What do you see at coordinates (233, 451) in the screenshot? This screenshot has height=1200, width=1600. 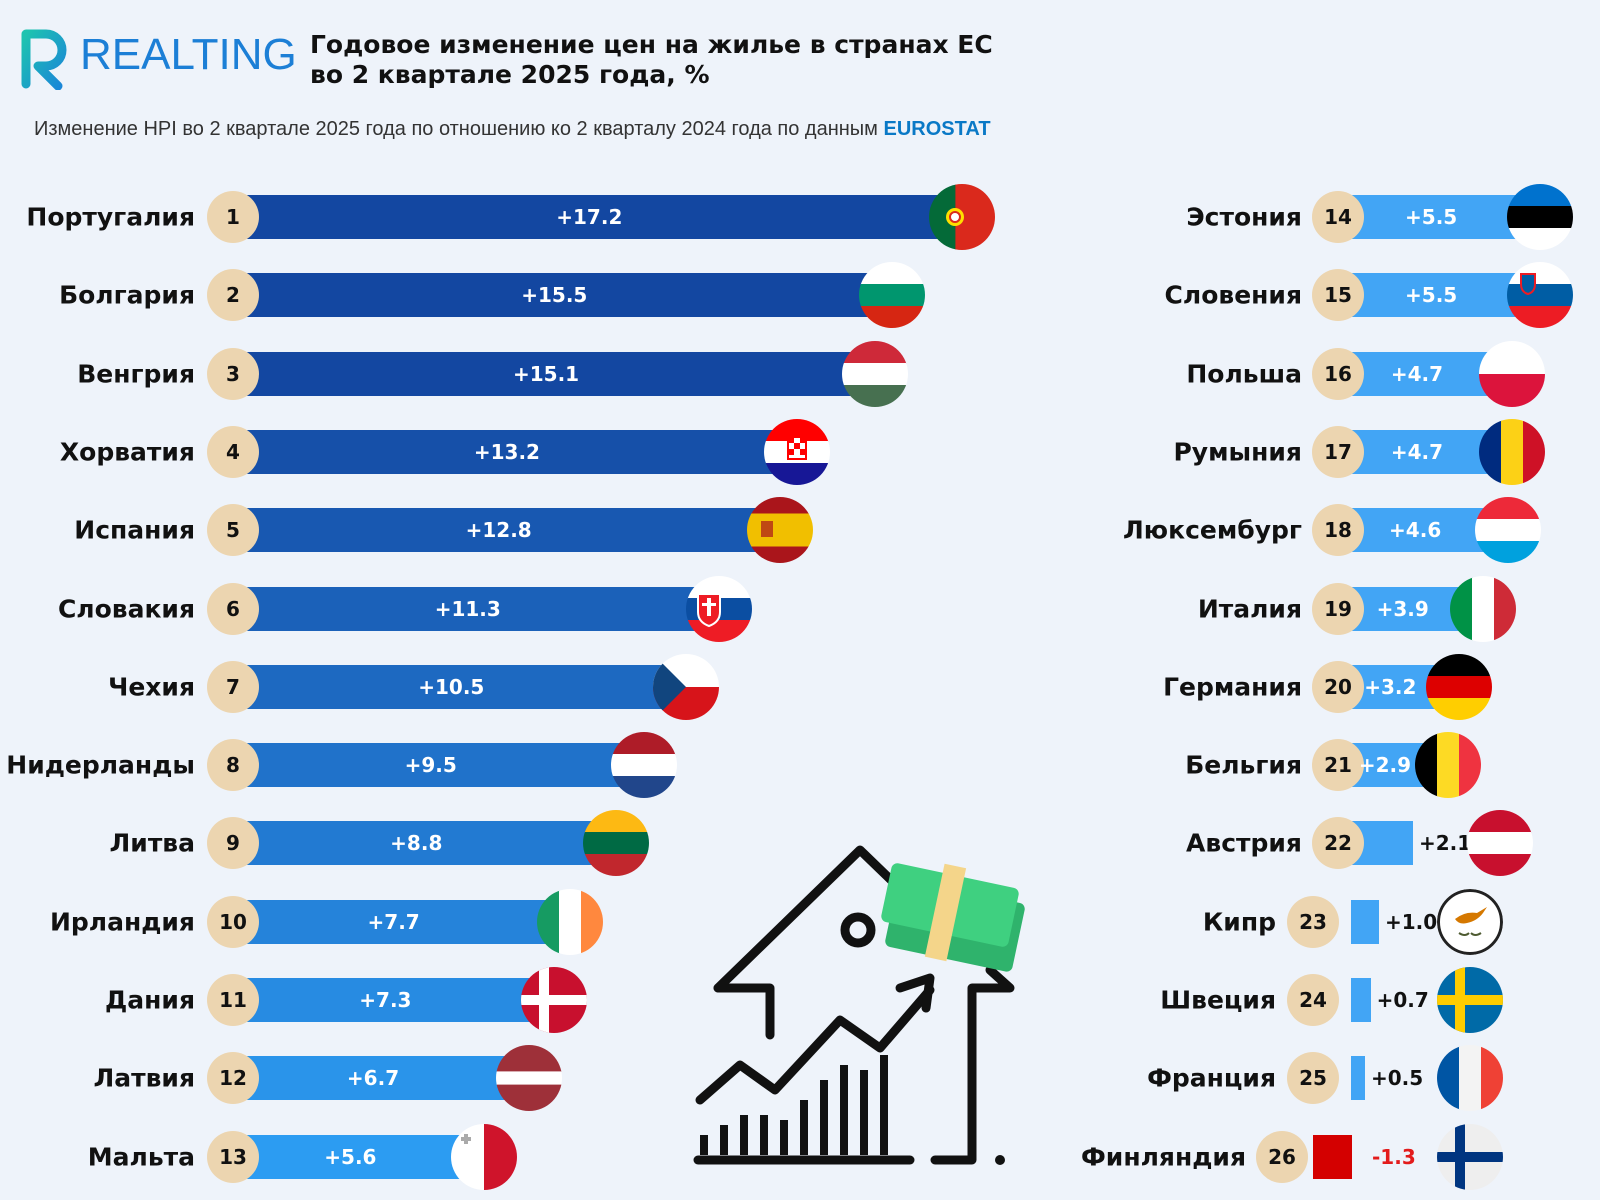 I see `rank-badge: 4` at bounding box center [233, 451].